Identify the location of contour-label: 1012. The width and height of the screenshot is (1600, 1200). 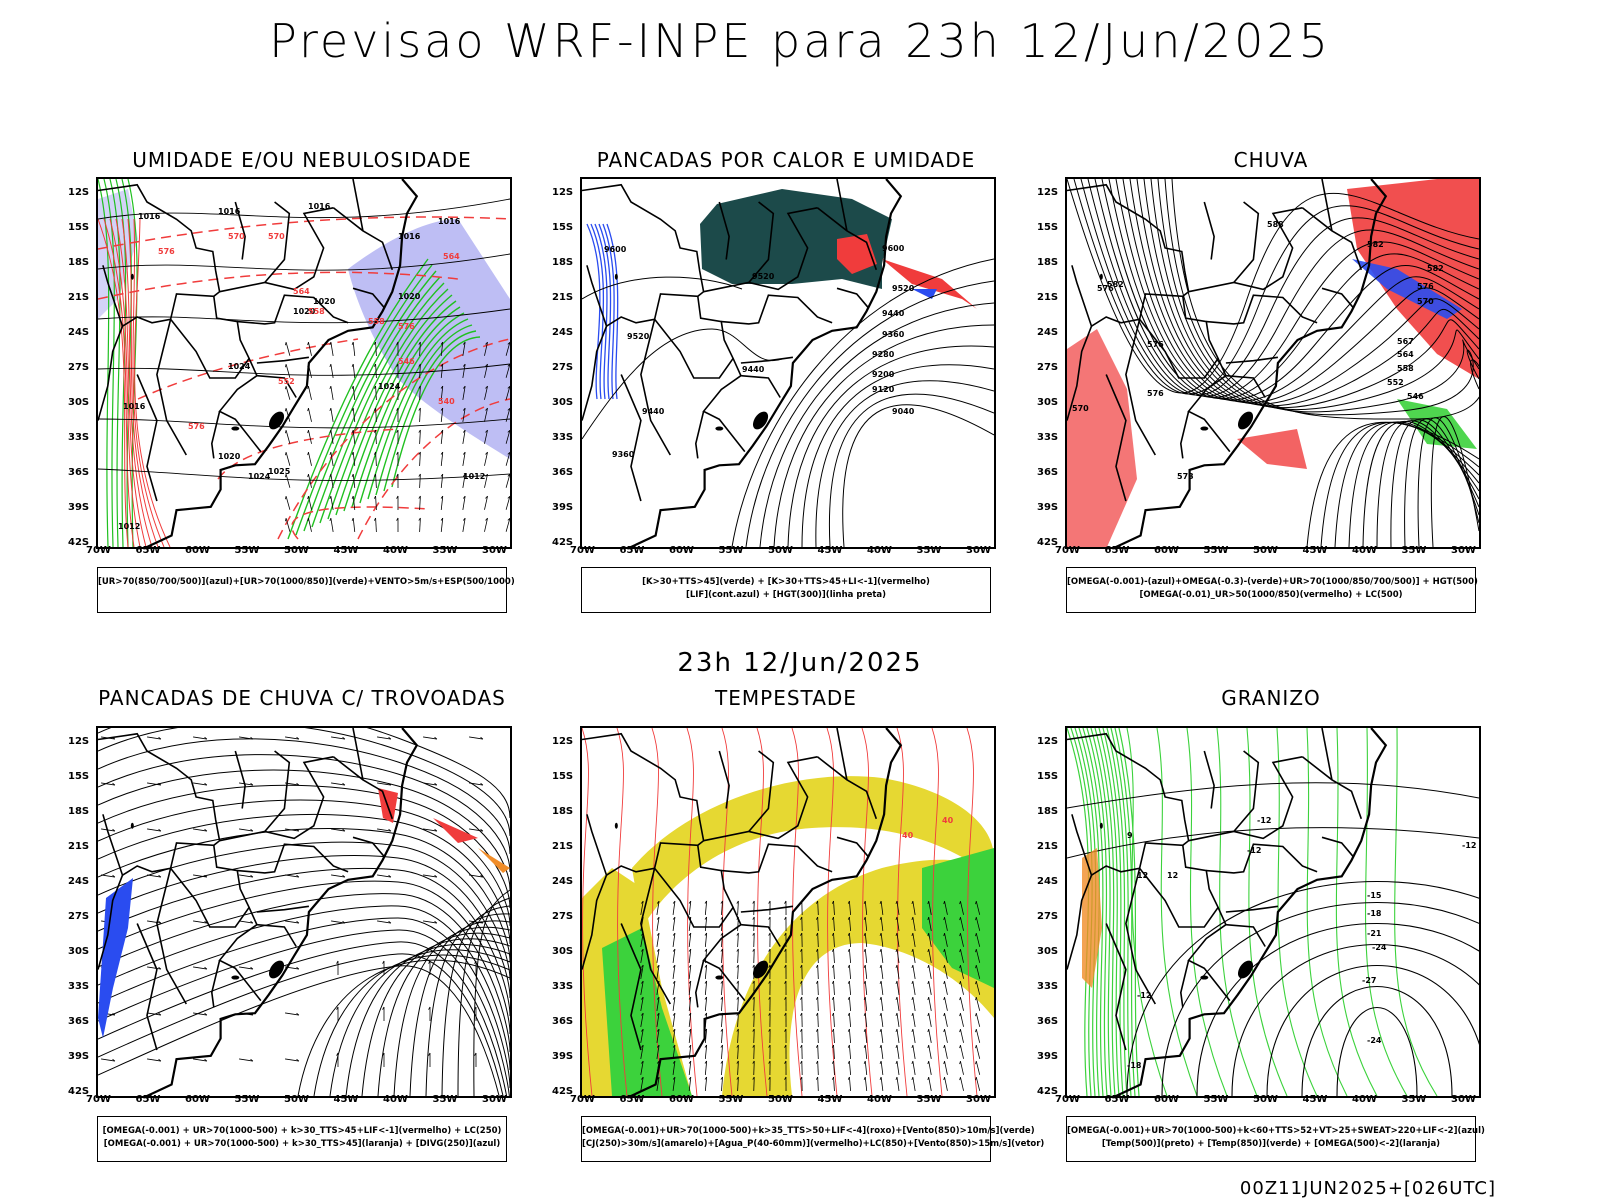
(474, 476).